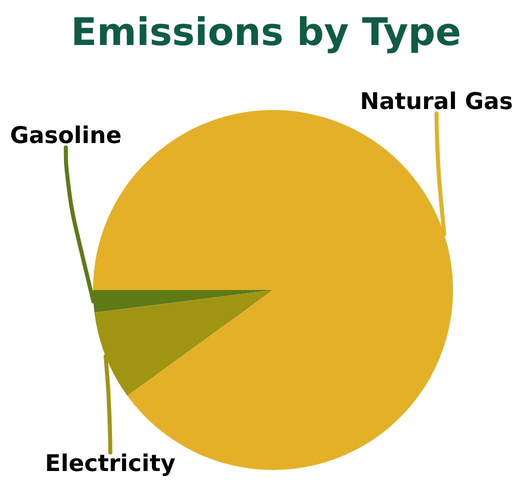 This screenshot has height=491, width=532. What do you see at coordinates (66, 136) in the screenshot?
I see `slice-label: Gasoline` at bounding box center [66, 136].